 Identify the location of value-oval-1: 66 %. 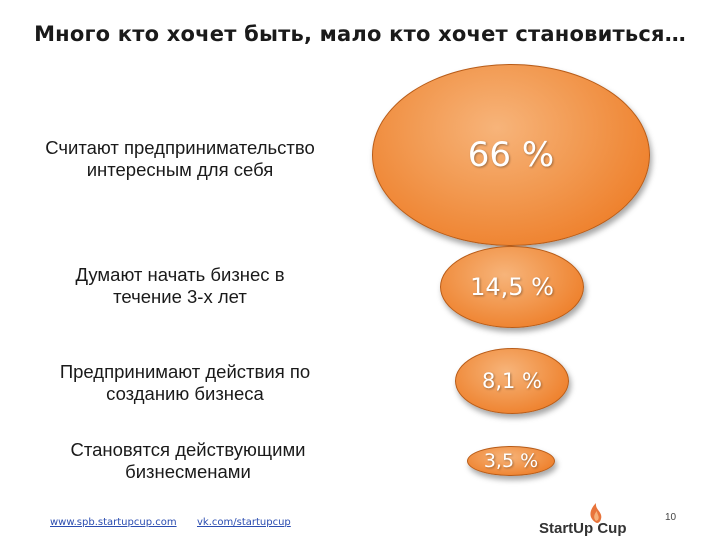
(511, 155).